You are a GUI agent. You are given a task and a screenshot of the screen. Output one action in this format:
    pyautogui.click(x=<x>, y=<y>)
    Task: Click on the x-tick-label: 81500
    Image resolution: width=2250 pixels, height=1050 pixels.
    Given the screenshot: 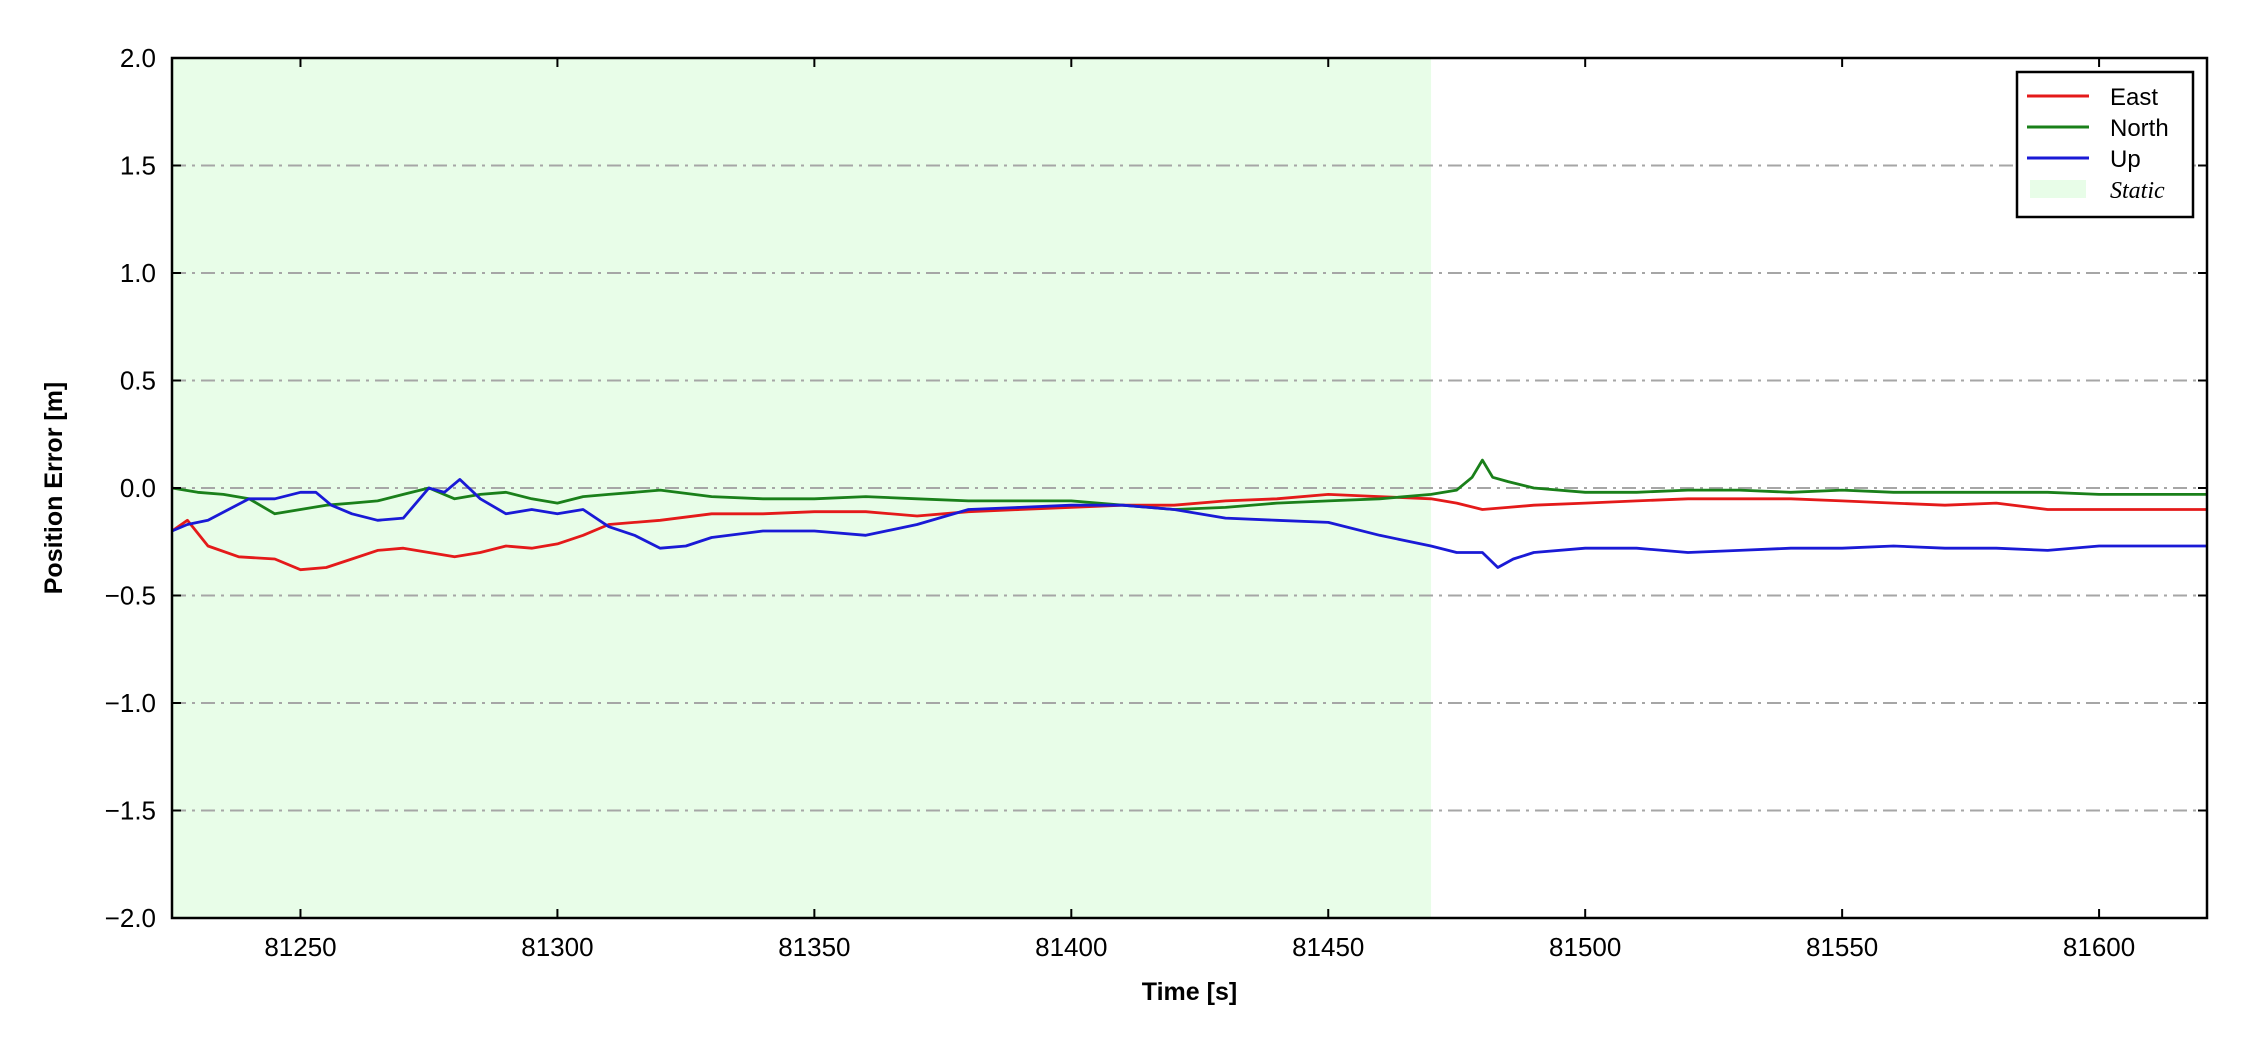 What is the action you would take?
    pyautogui.click(x=1585, y=947)
    